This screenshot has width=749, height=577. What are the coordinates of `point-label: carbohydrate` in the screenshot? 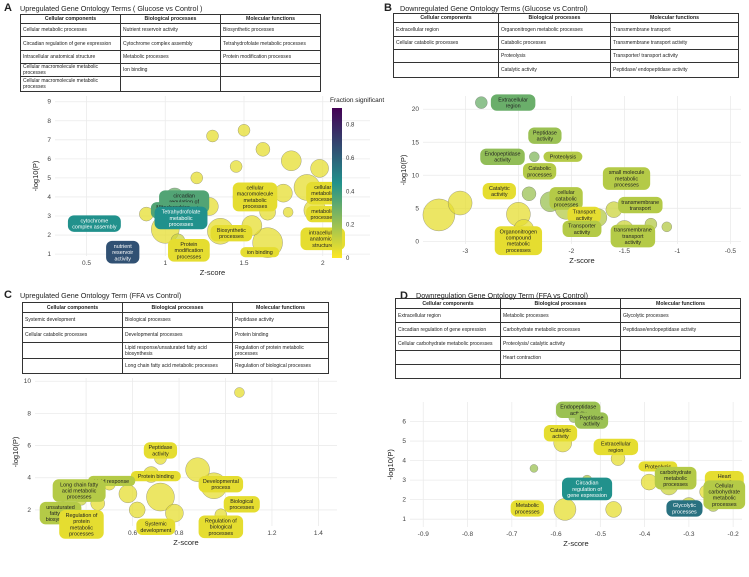 It's located at (724, 493).